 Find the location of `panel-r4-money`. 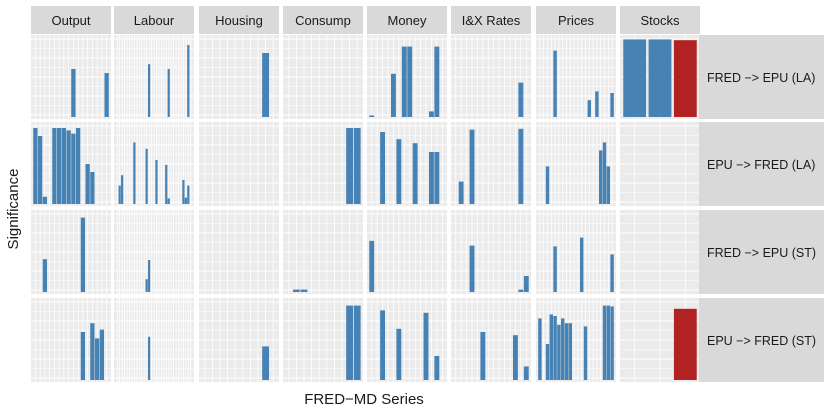

panel-r4-money is located at coordinates (407, 340).